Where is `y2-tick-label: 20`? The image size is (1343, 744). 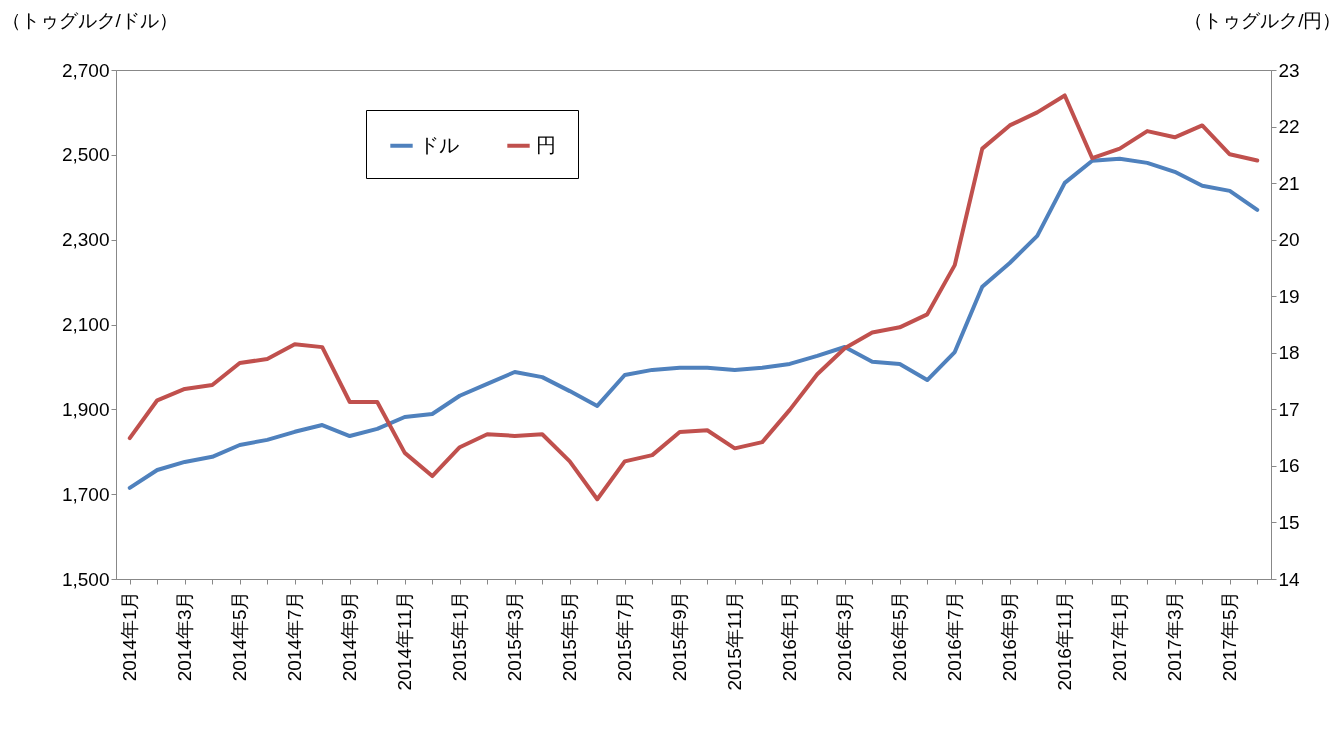 y2-tick-label: 20 is located at coordinates (1289, 240).